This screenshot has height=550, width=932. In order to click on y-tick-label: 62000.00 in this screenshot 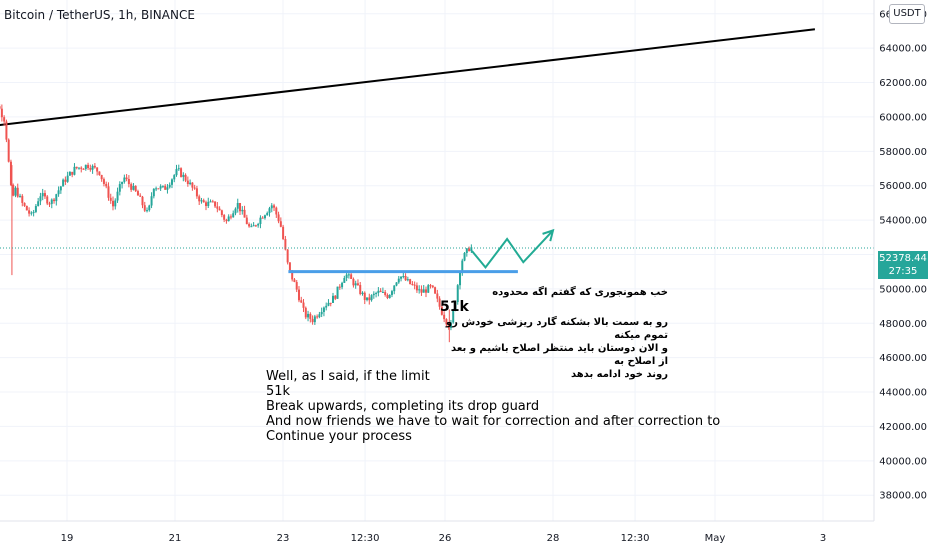, I will do `click(903, 83)`.